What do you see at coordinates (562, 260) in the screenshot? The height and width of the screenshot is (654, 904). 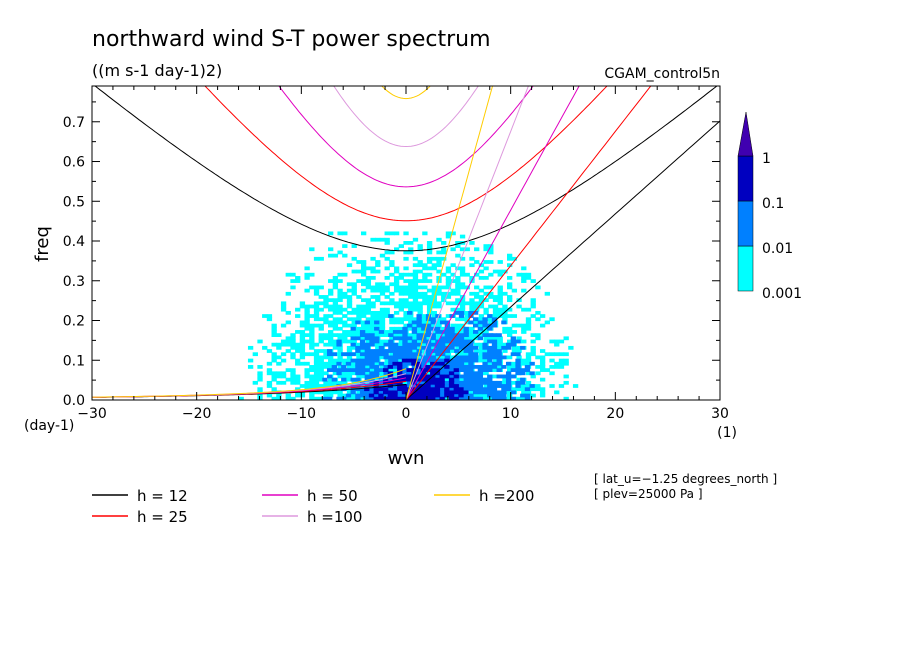 I see `kelvin-wave-curve` at bounding box center [562, 260].